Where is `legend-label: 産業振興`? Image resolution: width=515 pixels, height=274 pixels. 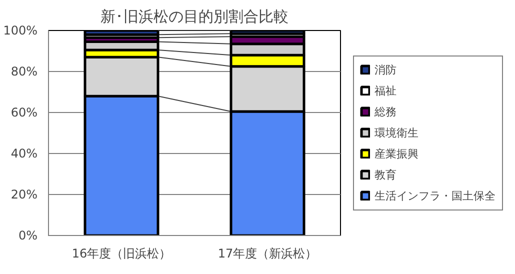
legend-label: 産業振興 is located at coordinates (396, 153).